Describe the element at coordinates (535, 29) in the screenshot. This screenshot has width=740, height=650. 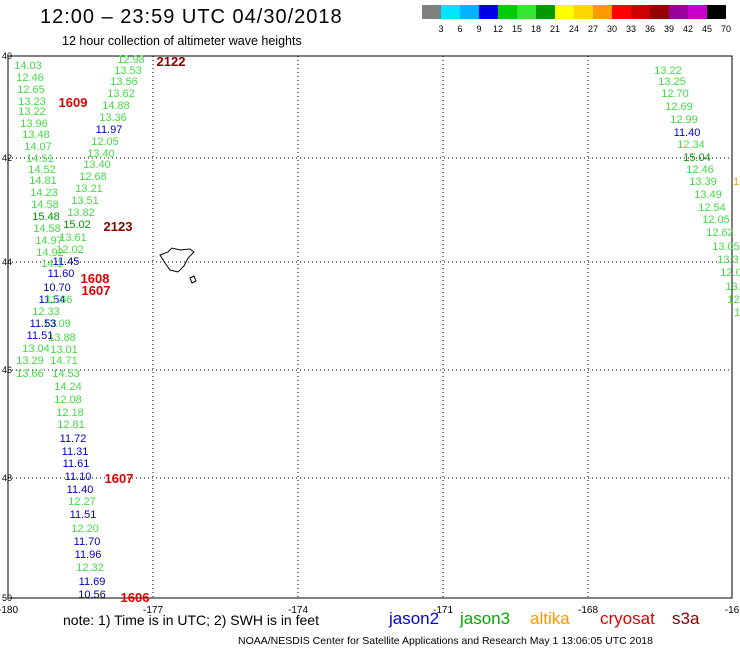
I see `legend-label: 18` at that location.